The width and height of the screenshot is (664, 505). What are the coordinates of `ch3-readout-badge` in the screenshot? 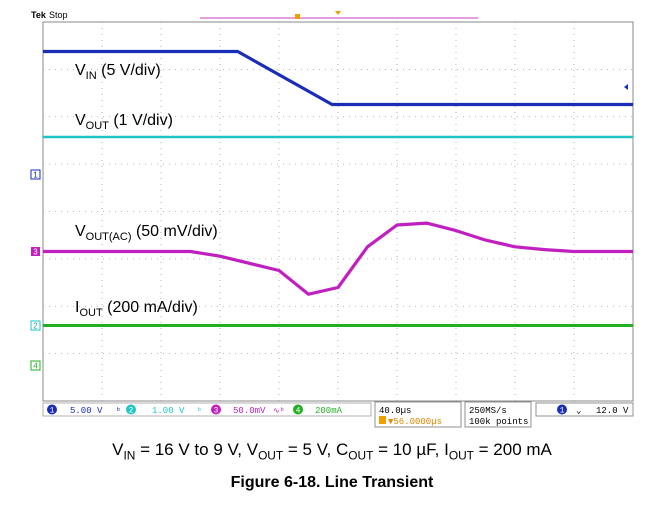 It's located at (216, 409).